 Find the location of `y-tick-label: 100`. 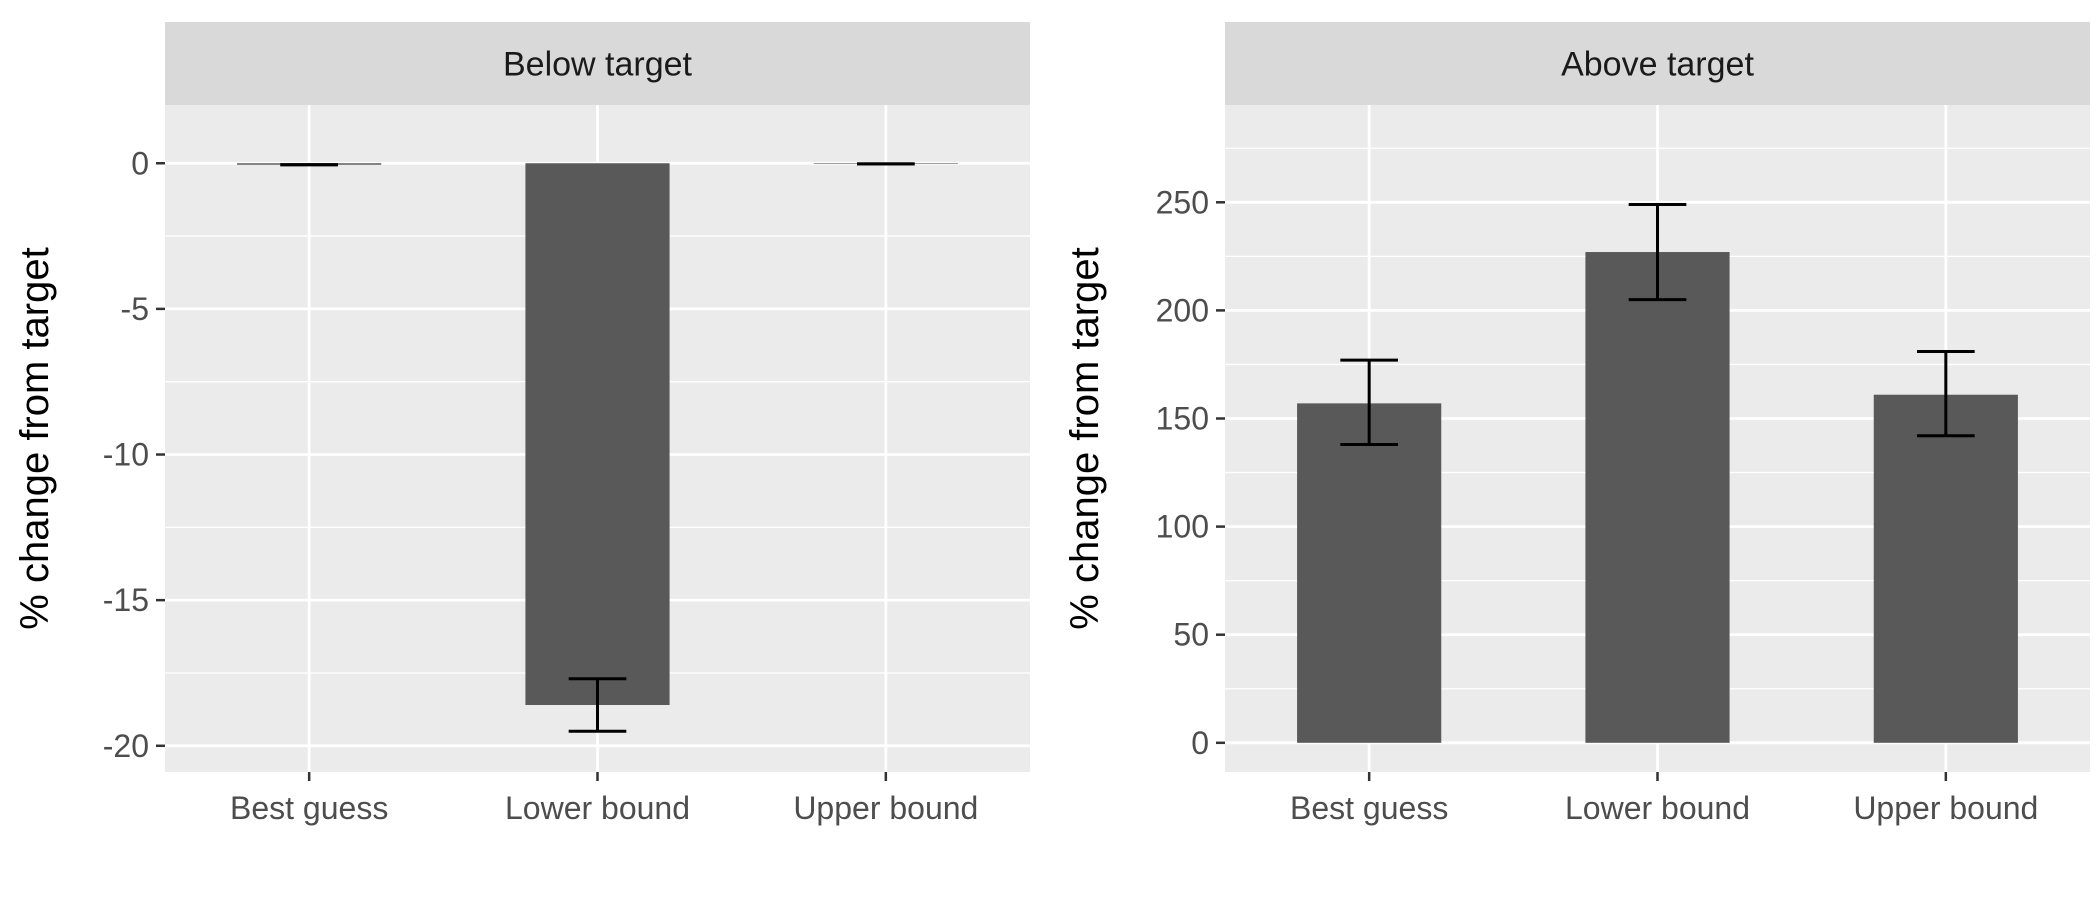

y-tick-label: 100 is located at coordinates (1182, 527).